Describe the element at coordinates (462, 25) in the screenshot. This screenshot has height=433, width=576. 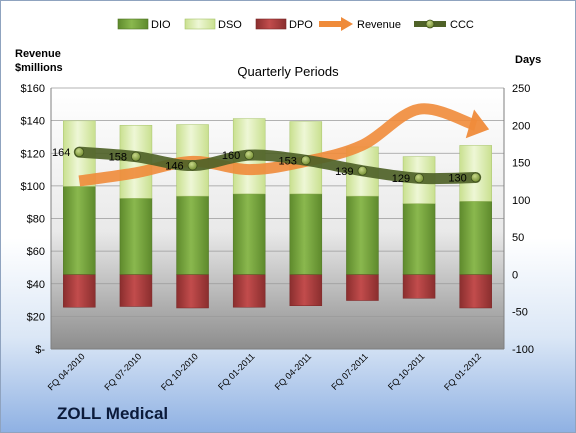
I see `legend-label-ccc: CCC` at that location.